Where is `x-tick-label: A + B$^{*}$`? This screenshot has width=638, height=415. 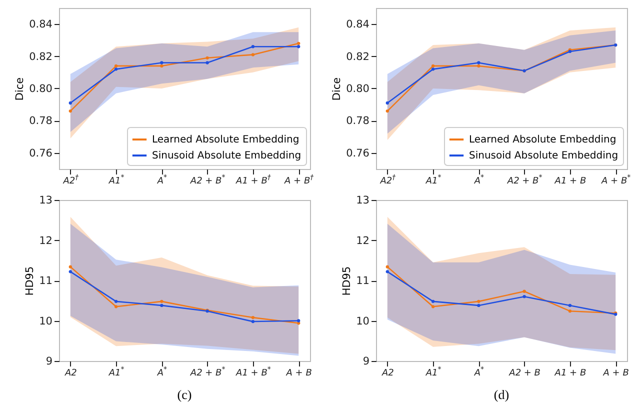
x-tick-label: A + B$^{*}$ is located at coordinates (616, 180).